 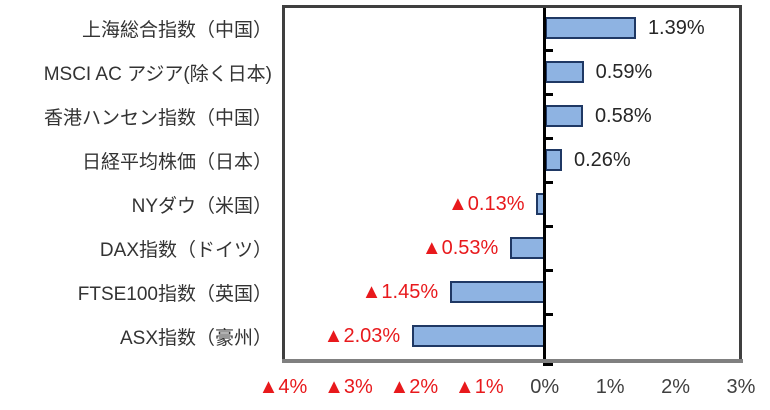 I want to click on category-label: 上海総合指数（中国）, so click(x=176, y=30).